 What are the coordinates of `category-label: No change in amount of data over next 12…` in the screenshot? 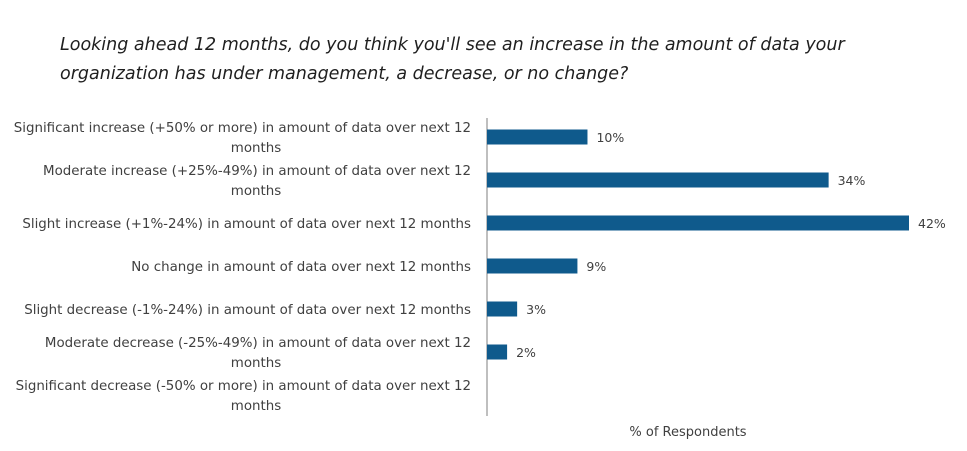 It's located at (301, 267).